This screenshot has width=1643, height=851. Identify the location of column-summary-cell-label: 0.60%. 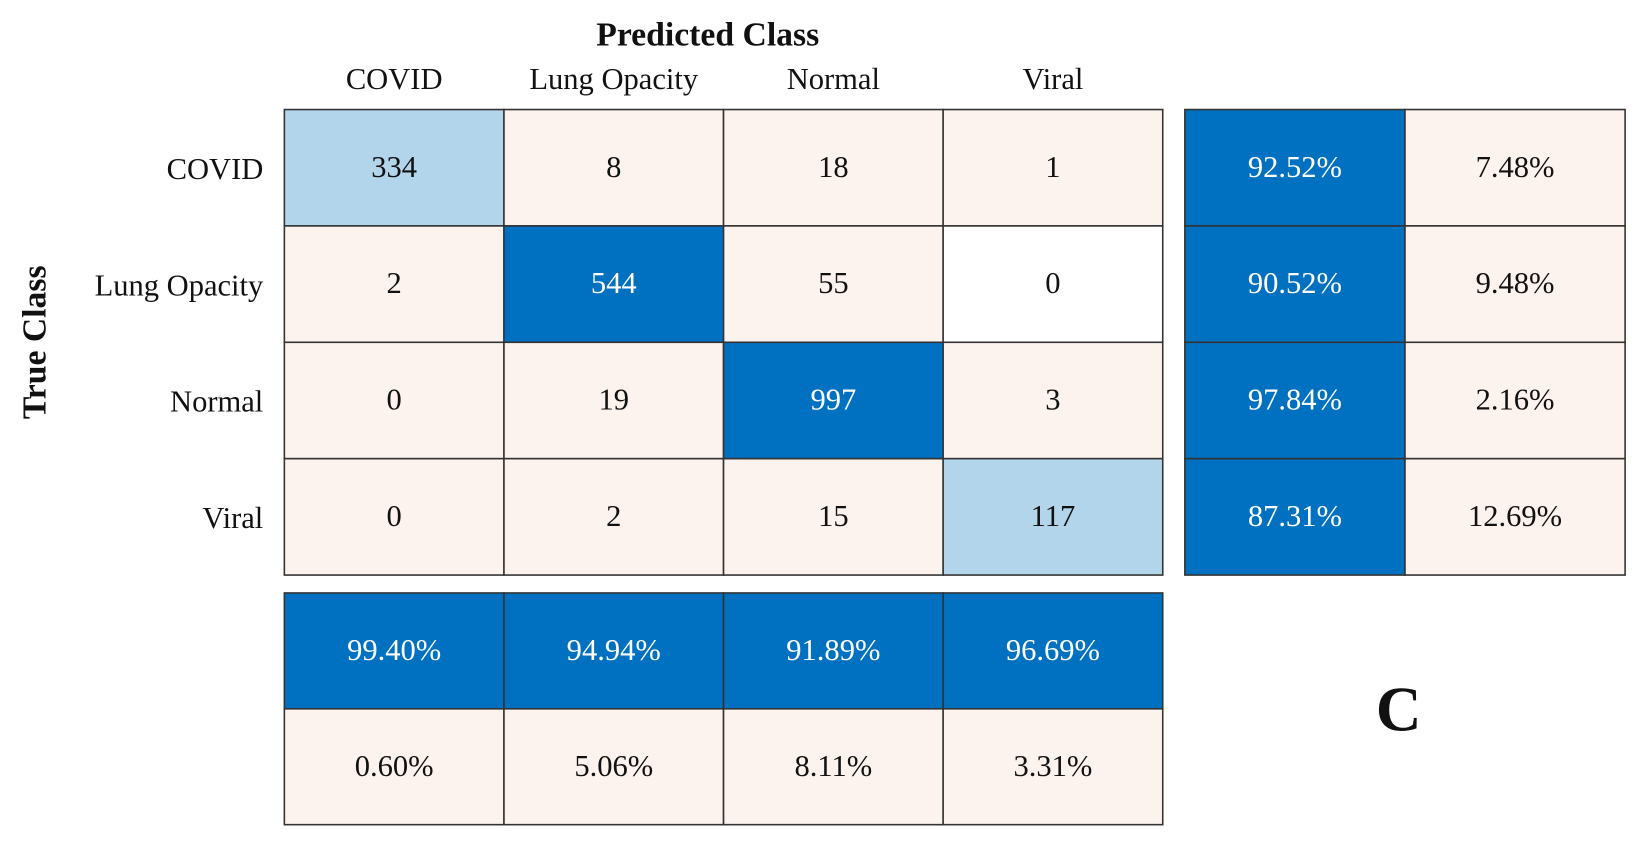
(394, 766).